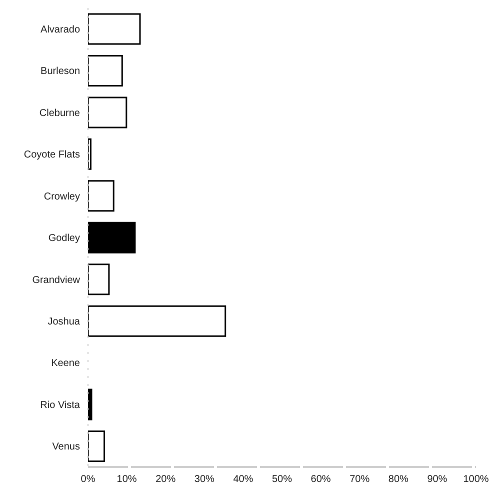 Image resolution: width=492 pixels, height=491 pixels. I want to click on x-tick-label: 60%, so click(320, 480).